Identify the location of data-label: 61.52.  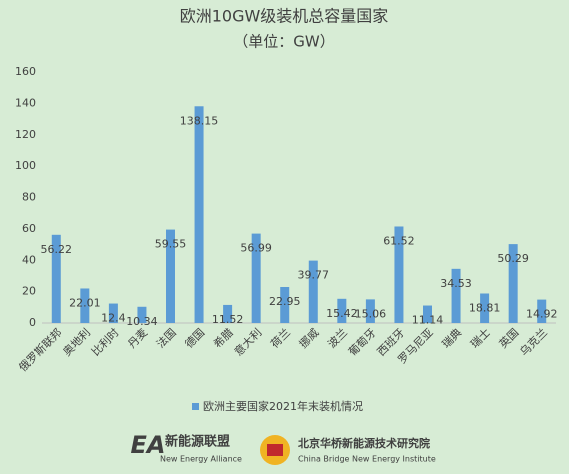
(399, 240).